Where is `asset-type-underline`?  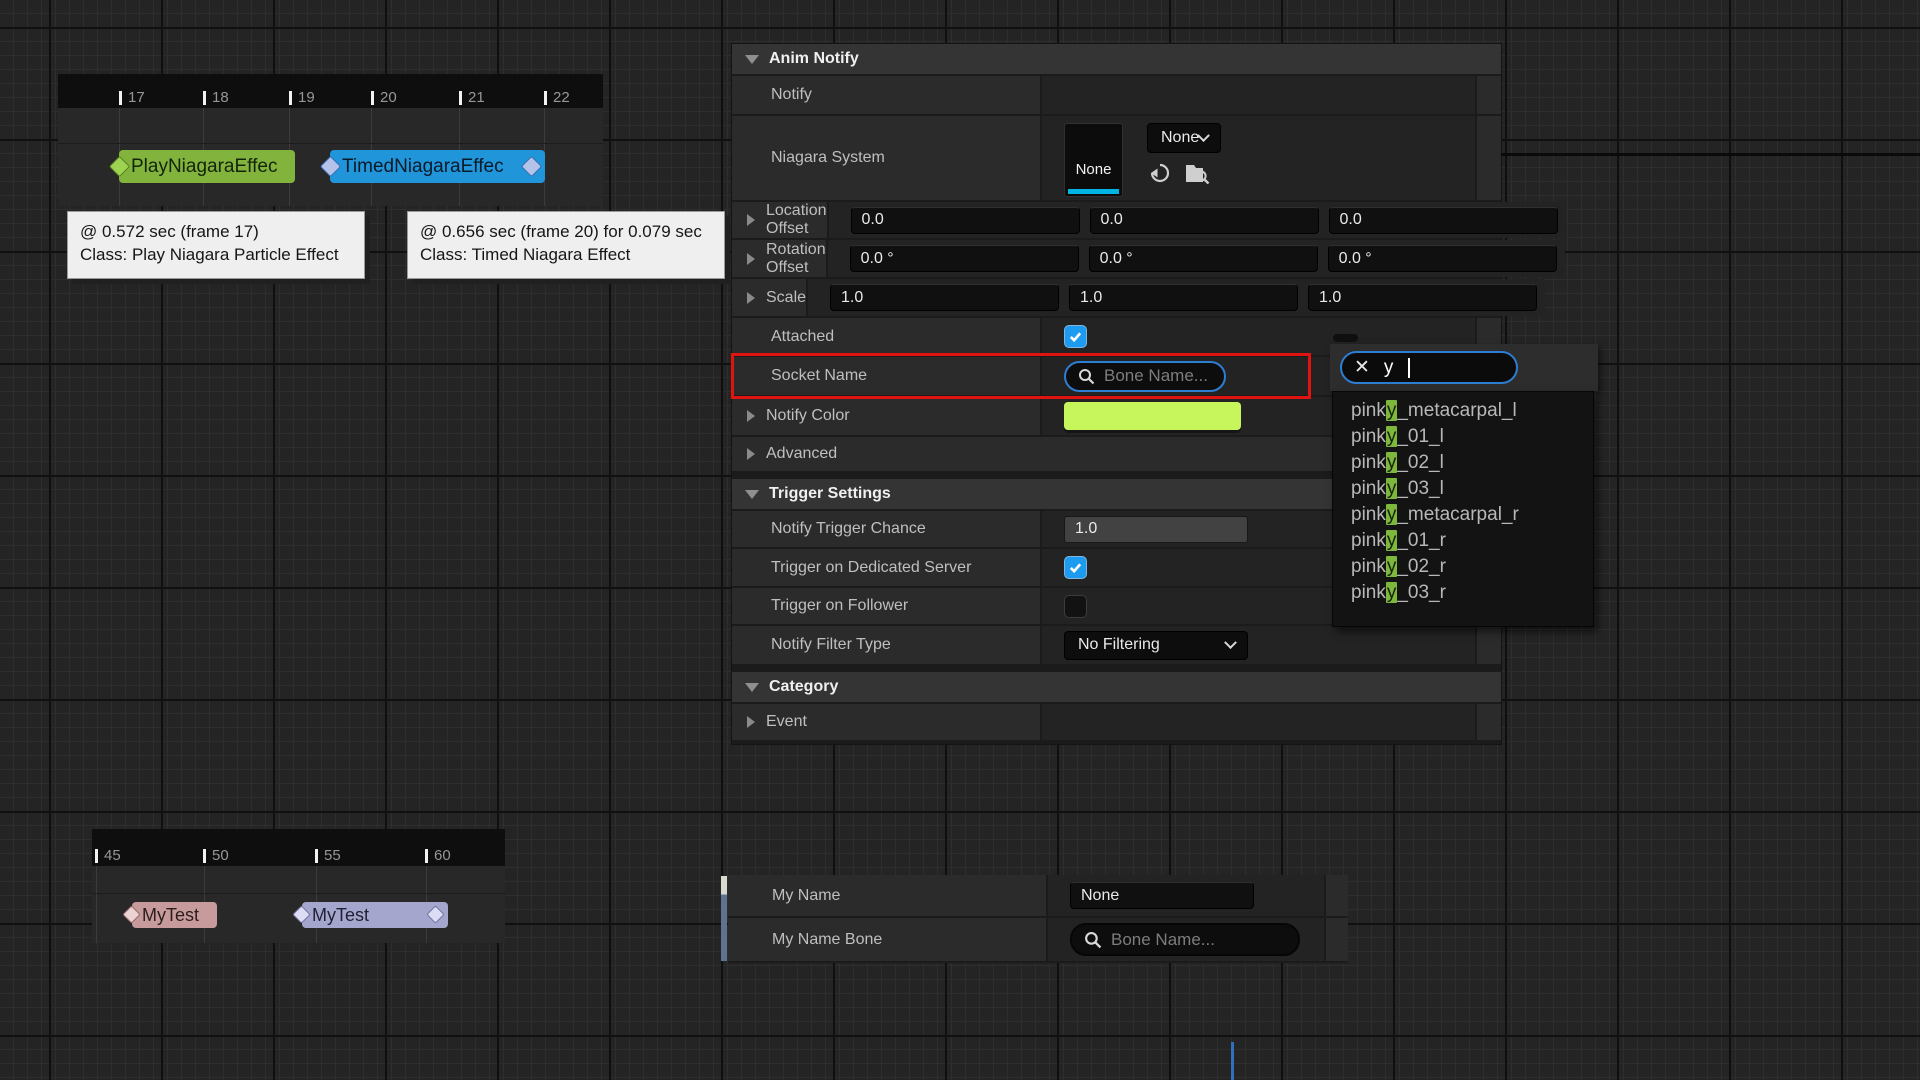 asset-type-underline is located at coordinates (1093, 191).